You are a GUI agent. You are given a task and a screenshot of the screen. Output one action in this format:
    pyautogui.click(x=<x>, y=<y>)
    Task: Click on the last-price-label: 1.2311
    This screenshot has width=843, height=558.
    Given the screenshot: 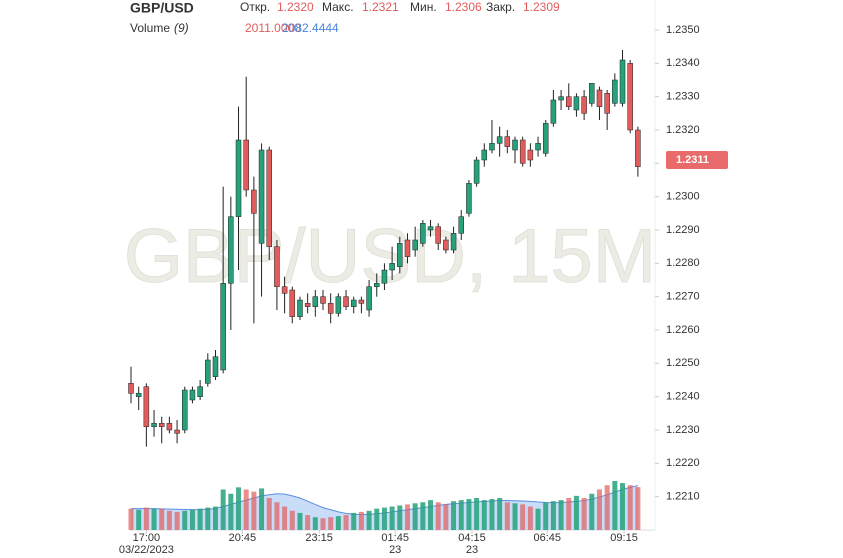 What is the action you would take?
    pyautogui.click(x=692, y=160)
    